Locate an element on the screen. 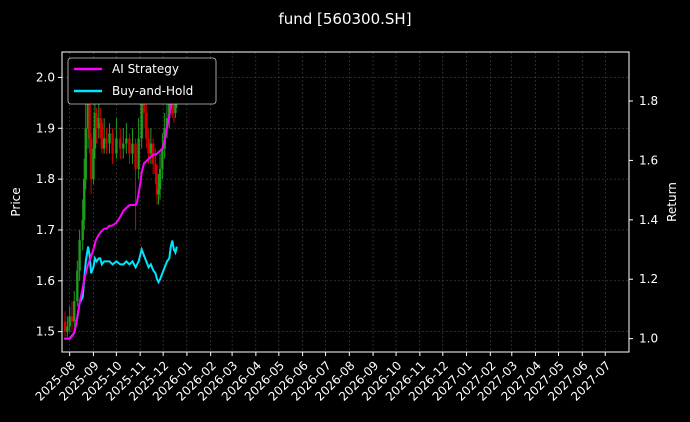 This screenshot has width=690, height=422. legend-bh-label: Buy-and-Hold is located at coordinates (152, 91).